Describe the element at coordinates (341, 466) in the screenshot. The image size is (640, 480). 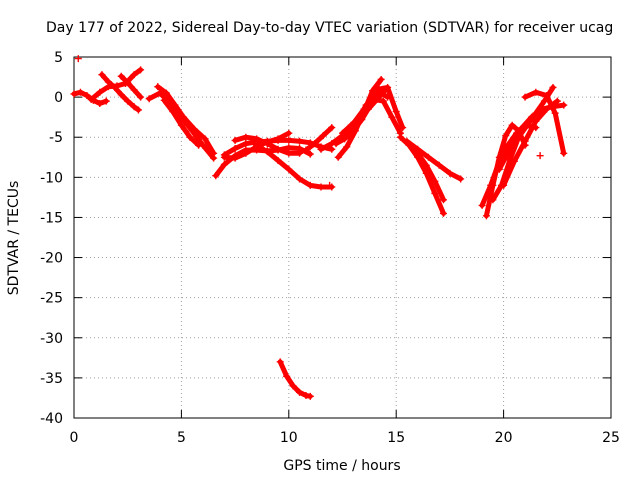
I see `x-axis-label: GPS time / hours` at that location.